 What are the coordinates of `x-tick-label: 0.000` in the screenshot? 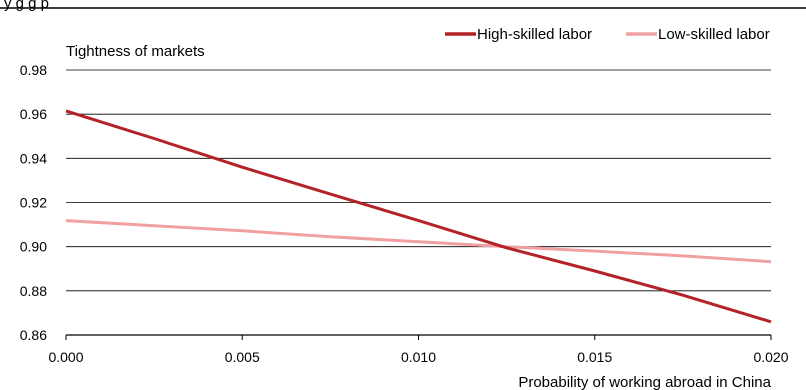 It's located at (65, 357).